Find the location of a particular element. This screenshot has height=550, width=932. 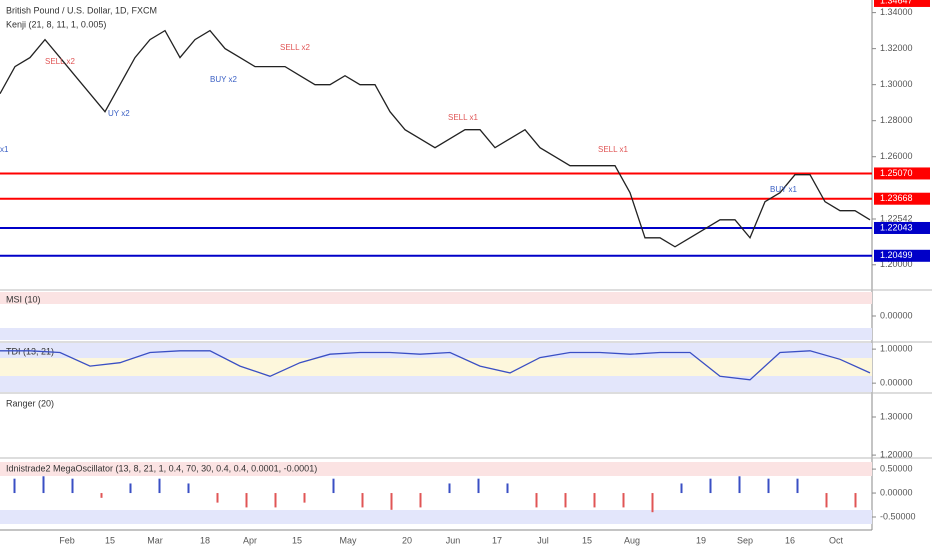

level-label: 1.25070 is located at coordinates (896, 173).